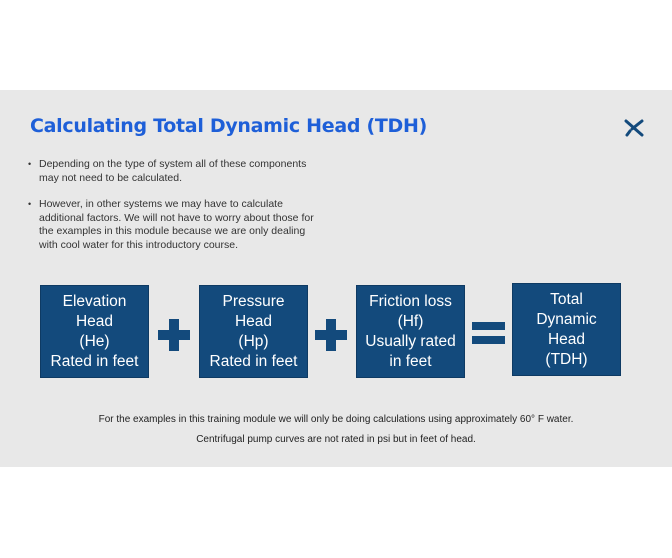 This screenshot has width=672, height=558. I want to click on tdh-box: Total Dynamic Head (TDH), so click(566, 329).